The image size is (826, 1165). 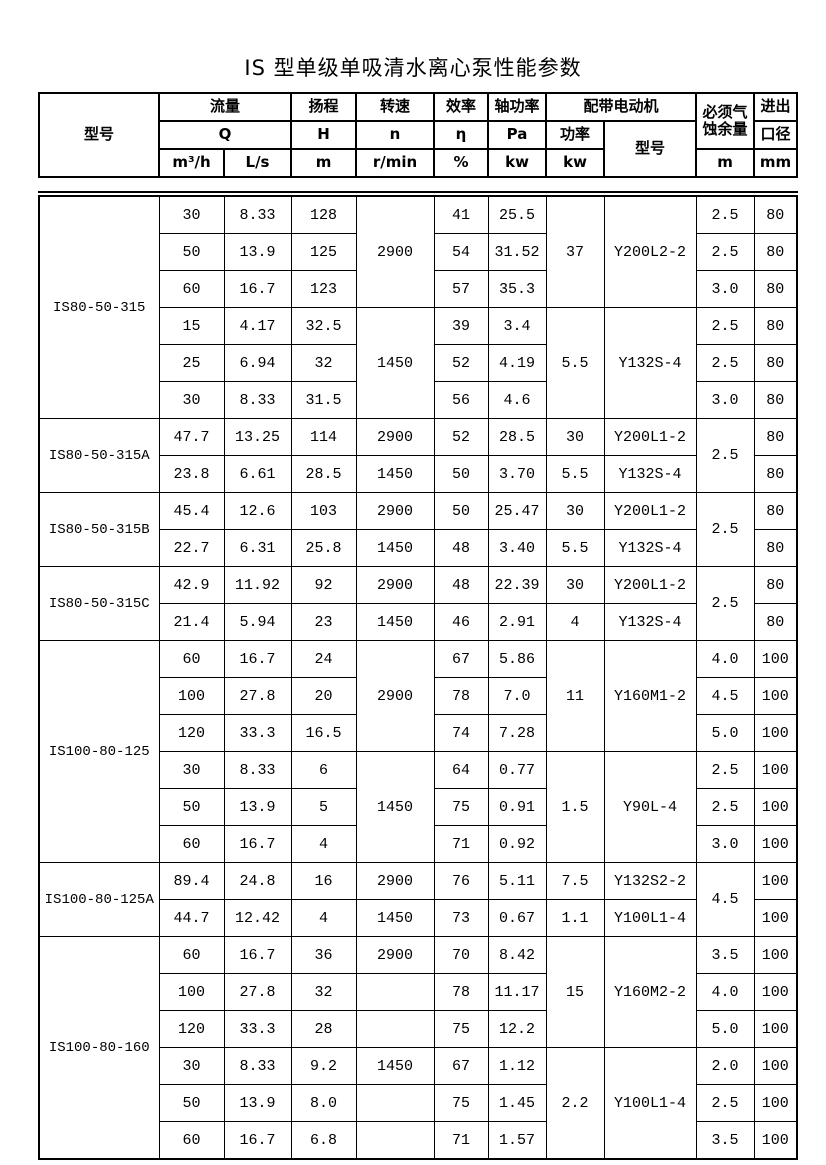 I want to click on data-cell: 46, so click(x=461, y=622).